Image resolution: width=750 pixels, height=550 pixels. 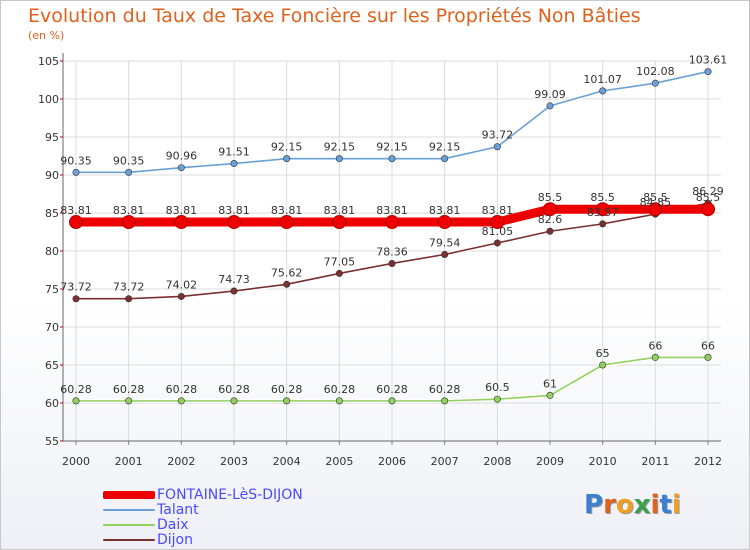 I want to click on data-label: 74.73, so click(x=234, y=279).